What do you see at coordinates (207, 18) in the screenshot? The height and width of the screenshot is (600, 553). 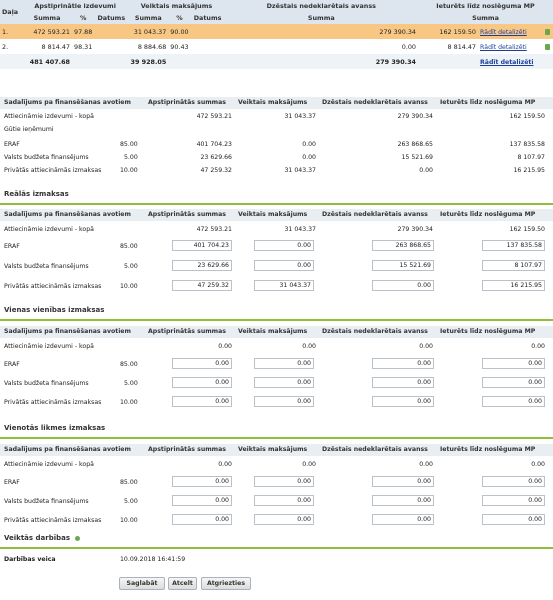 I see `sub-datums: Datums` at bounding box center [207, 18].